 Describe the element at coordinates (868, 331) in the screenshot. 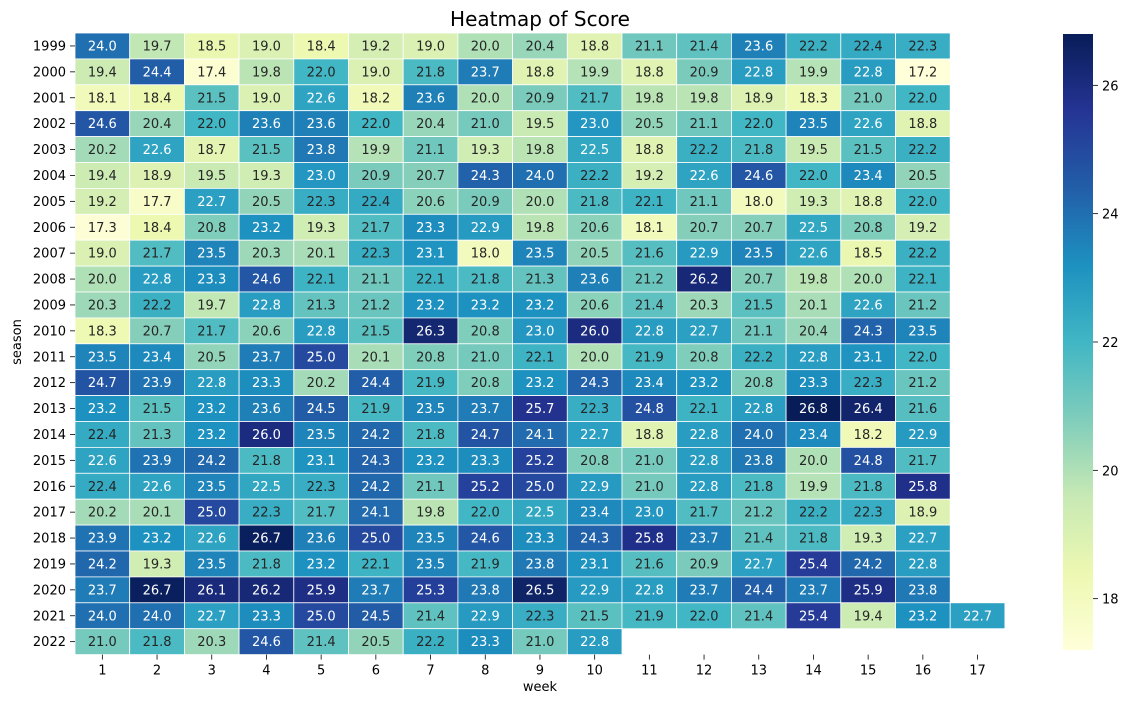

I see `cell-value-label: 24.3` at that location.